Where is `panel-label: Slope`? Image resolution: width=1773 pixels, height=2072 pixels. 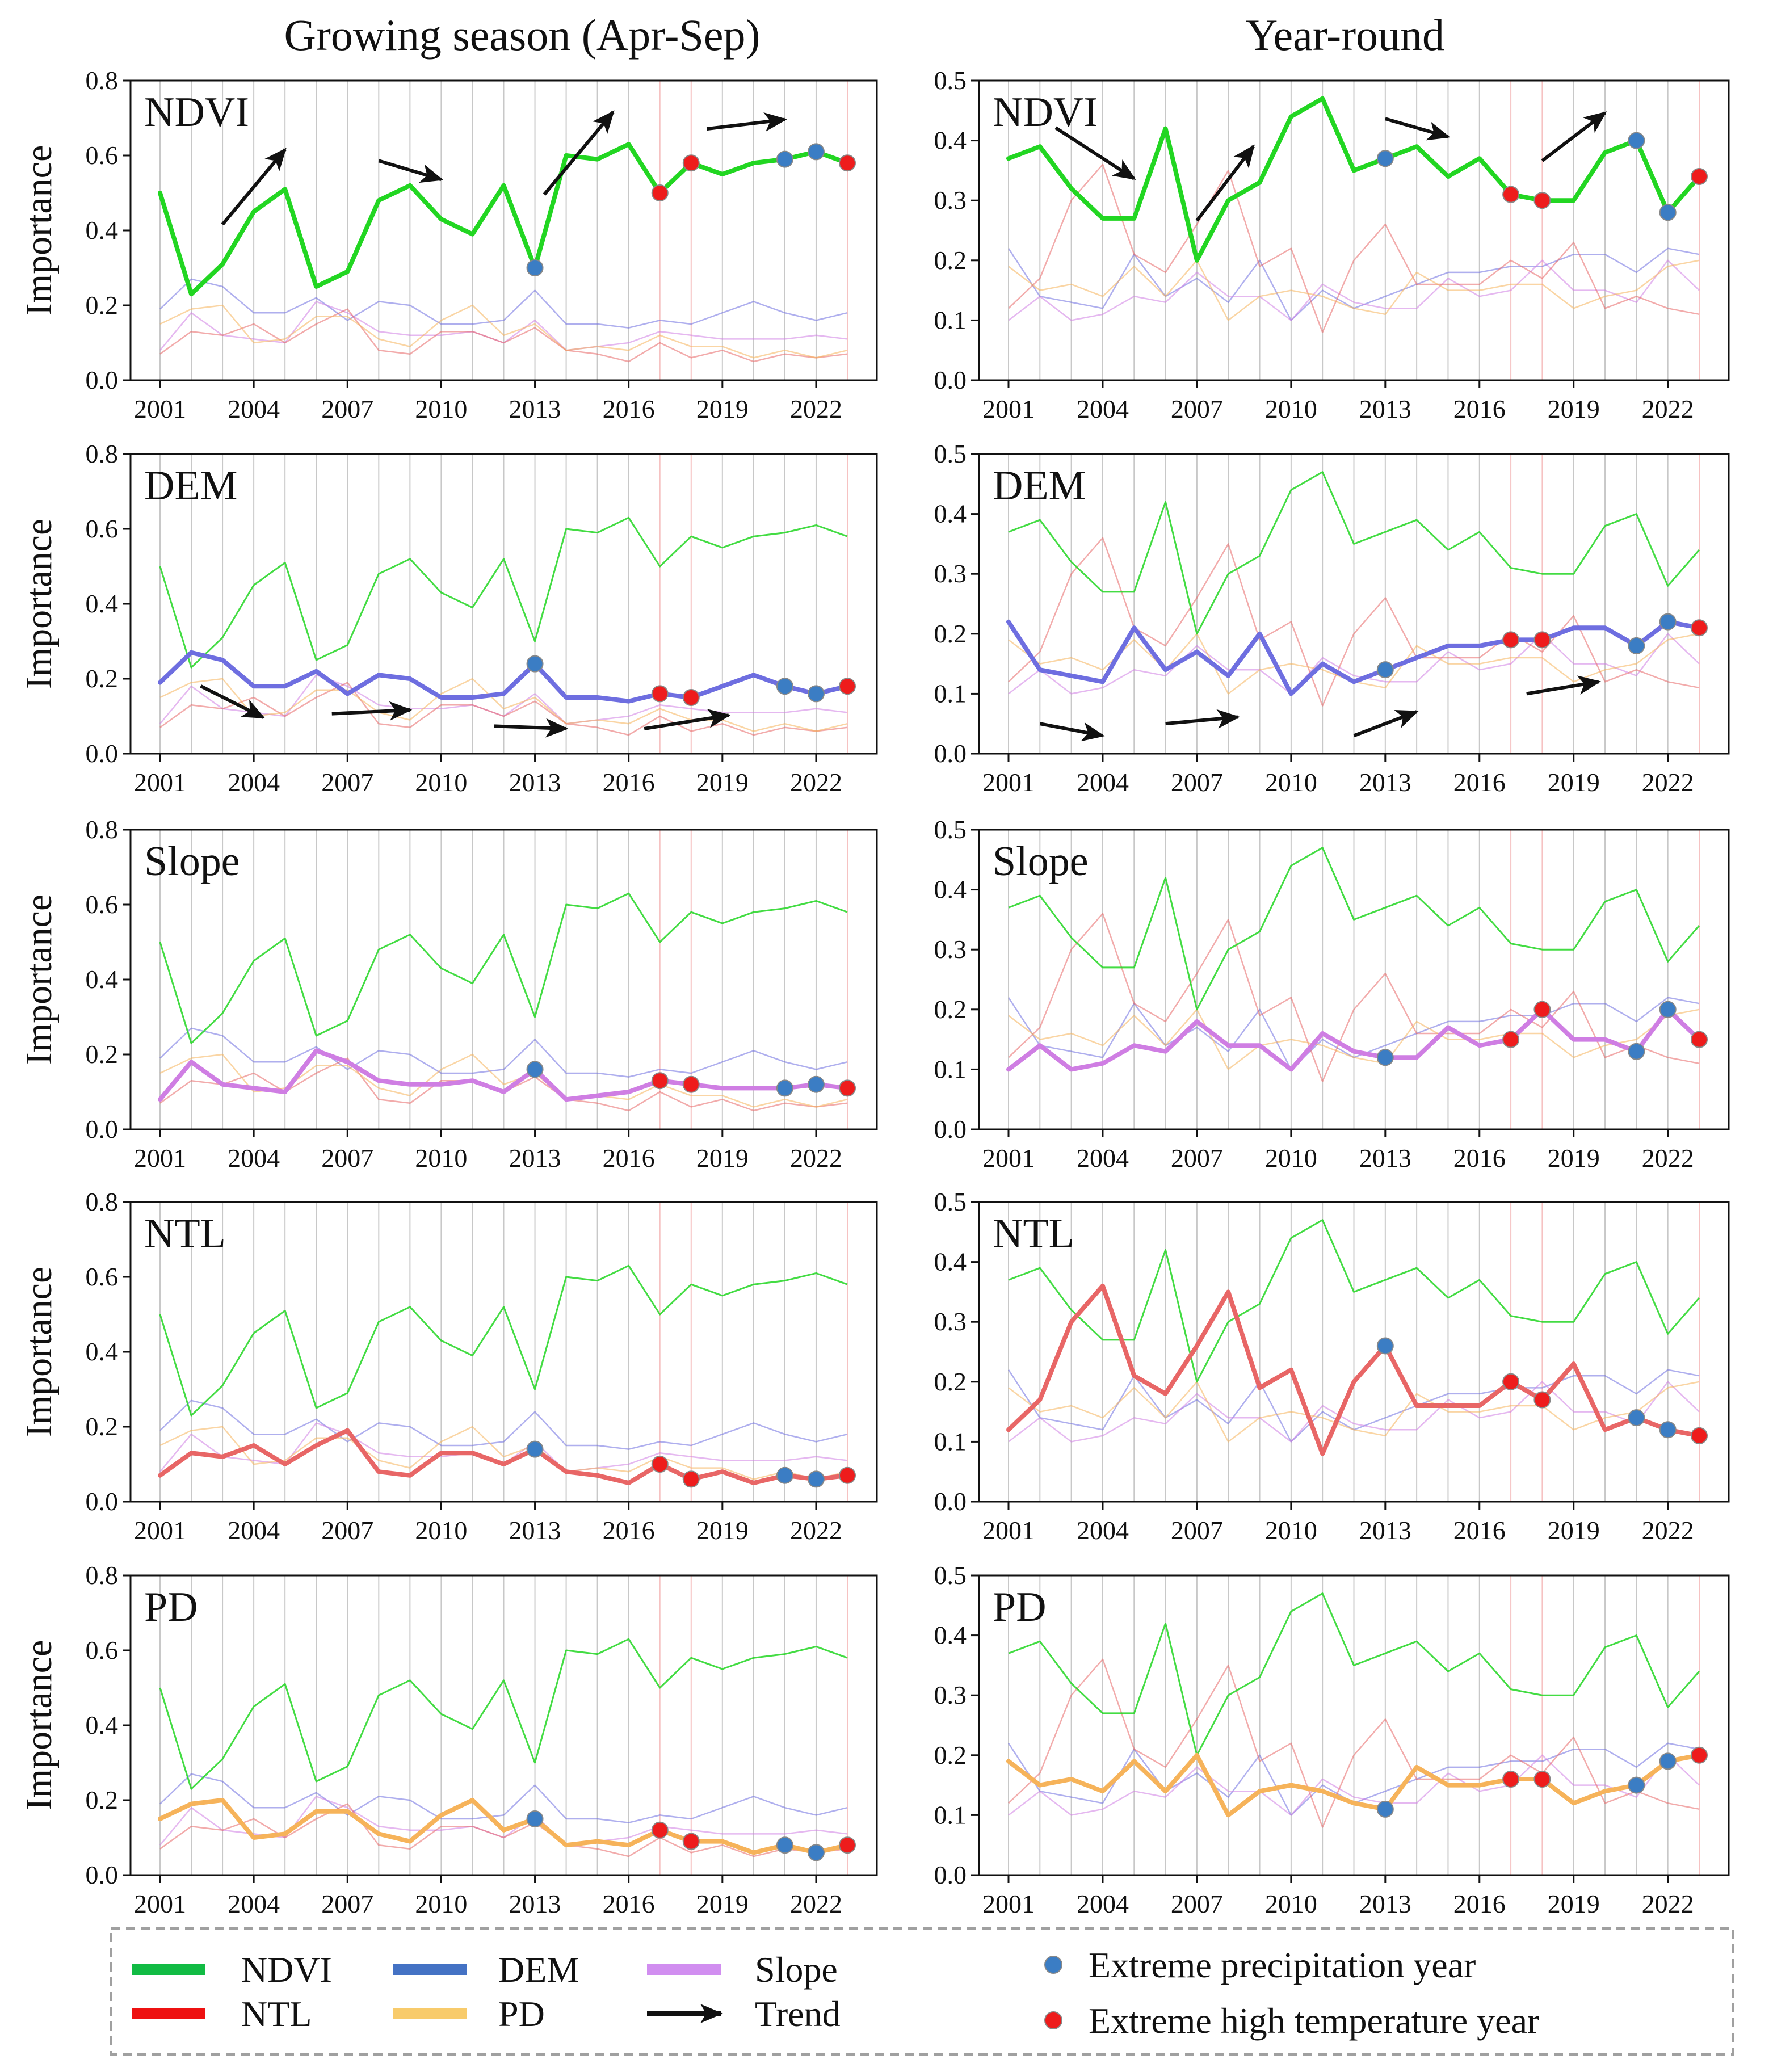
panel-label: Slope is located at coordinates (192, 861).